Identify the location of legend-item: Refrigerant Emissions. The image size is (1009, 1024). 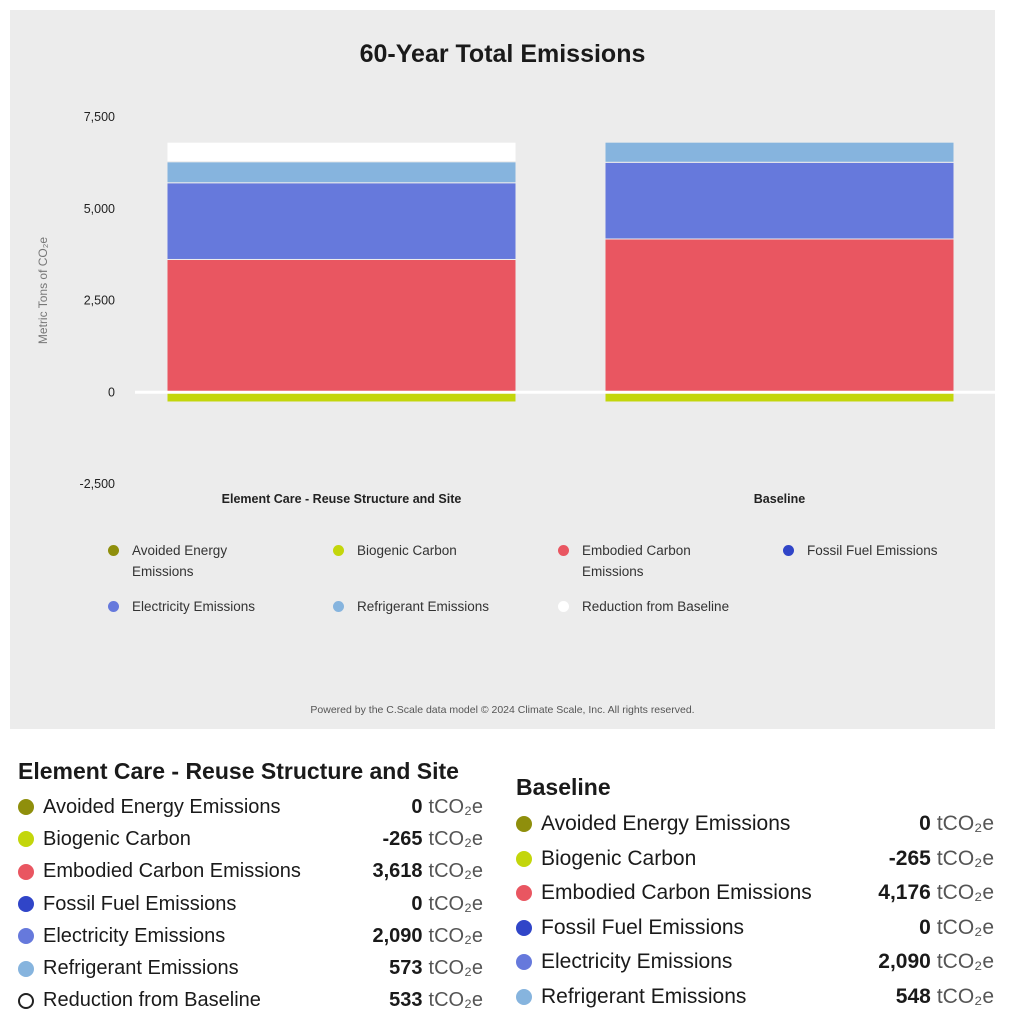
(445, 606).